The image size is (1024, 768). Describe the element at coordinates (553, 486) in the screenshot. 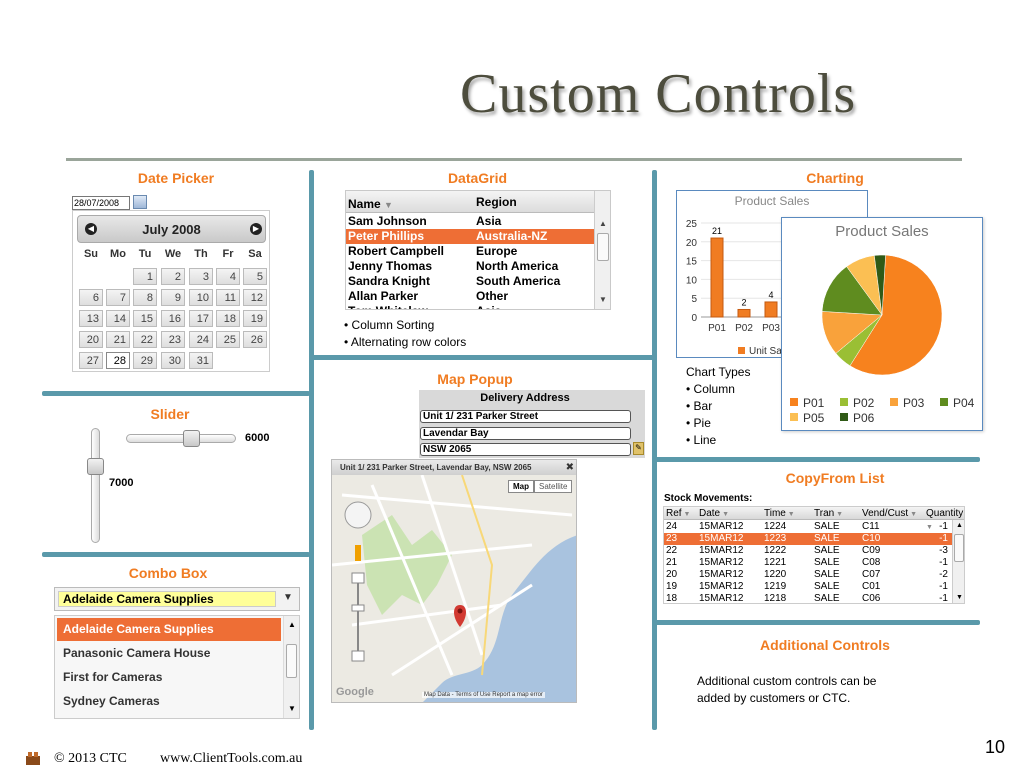

I see `satellite-button: Satellite` at that location.